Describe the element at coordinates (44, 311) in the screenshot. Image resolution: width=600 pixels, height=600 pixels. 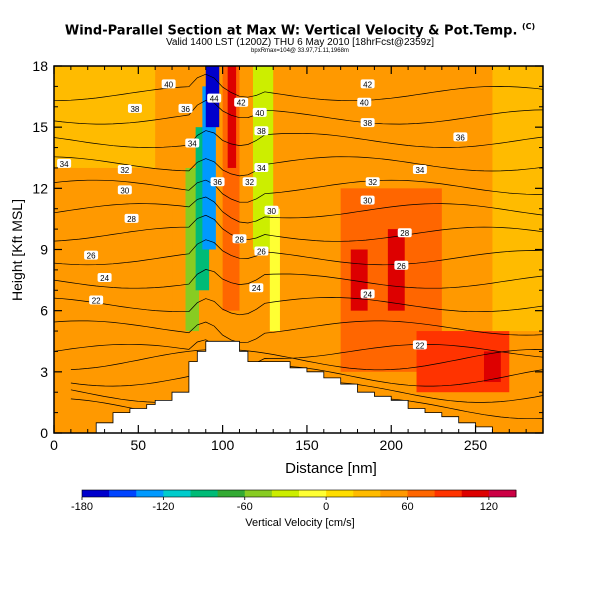
I see `y-tick-label: 6` at that location.